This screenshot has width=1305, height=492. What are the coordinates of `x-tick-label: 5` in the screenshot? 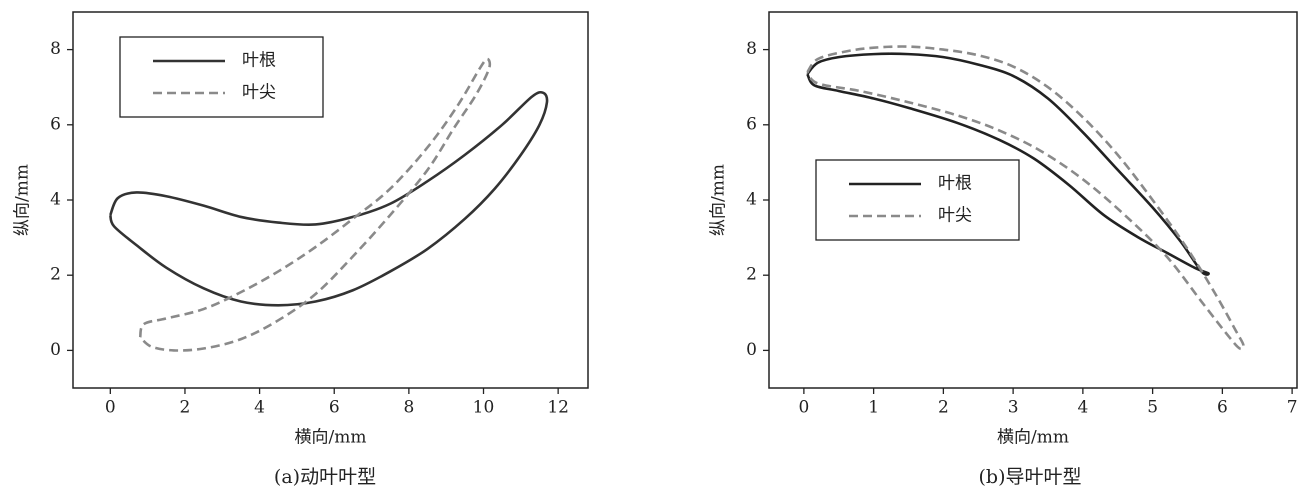 It's located at (1152, 408).